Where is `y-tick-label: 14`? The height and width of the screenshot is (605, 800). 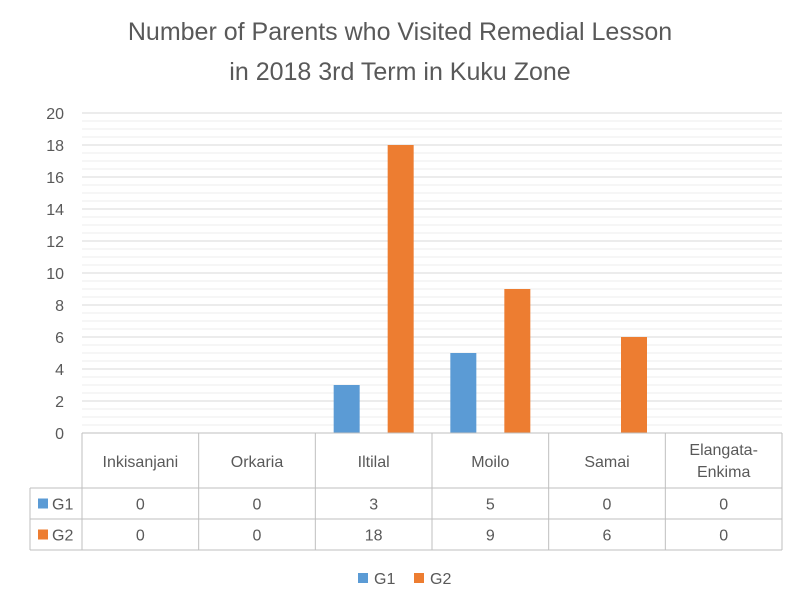 y-tick-label: 14 is located at coordinates (55, 210).